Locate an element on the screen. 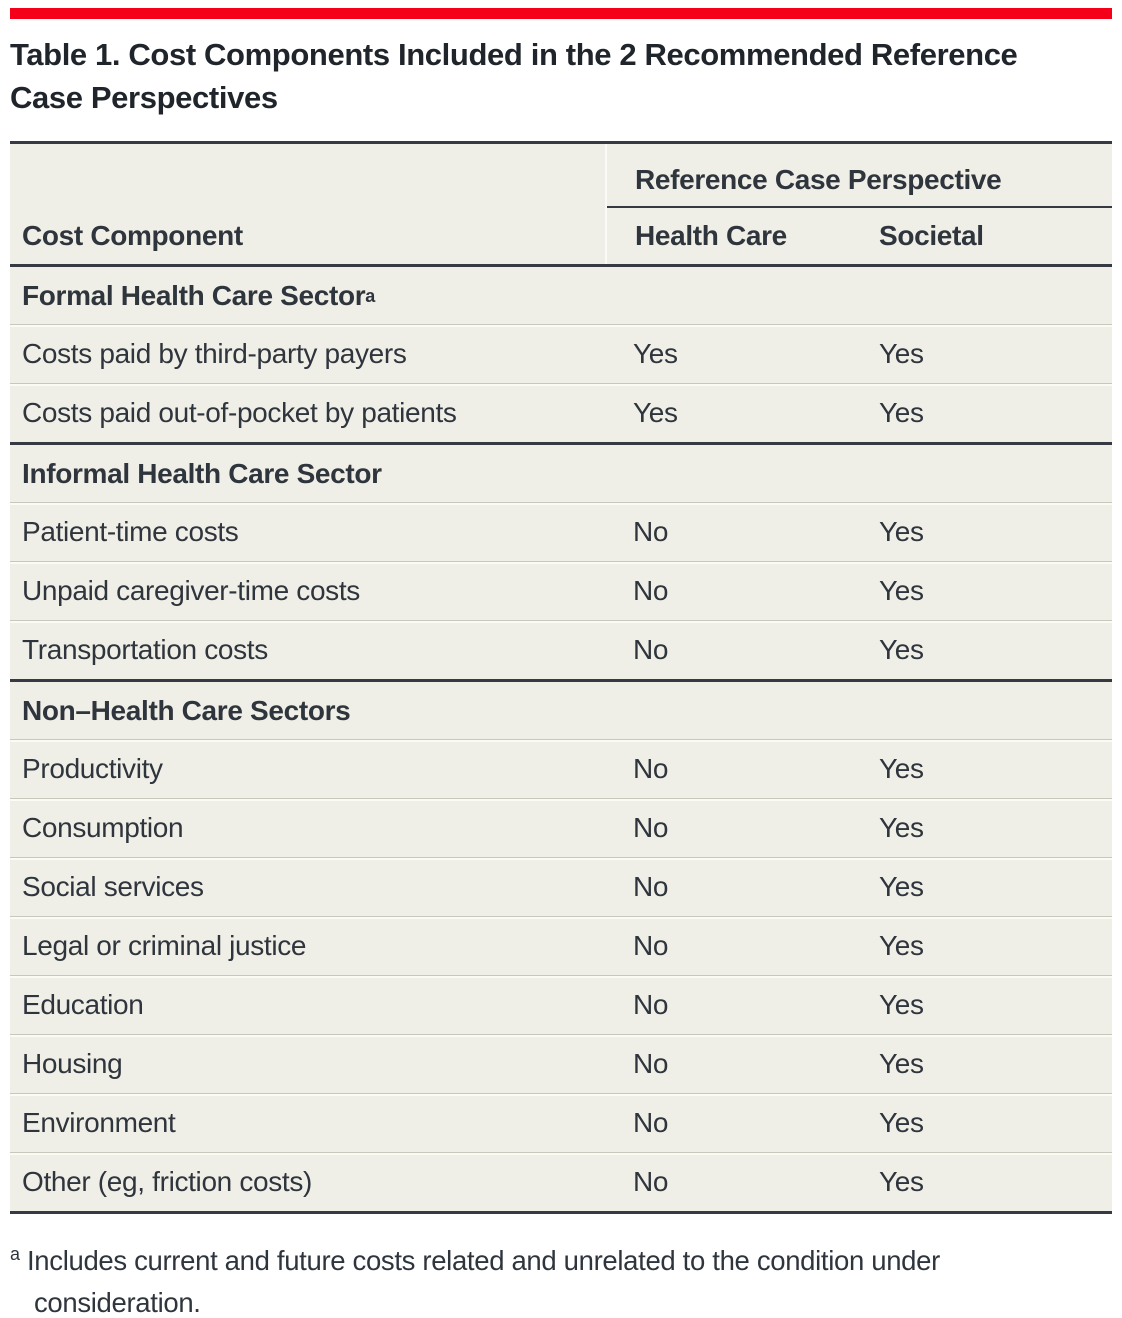 The height and width of the screenshot is (1318, 1122). table-row: Social services No Yes is located at coordinates (561, 886).